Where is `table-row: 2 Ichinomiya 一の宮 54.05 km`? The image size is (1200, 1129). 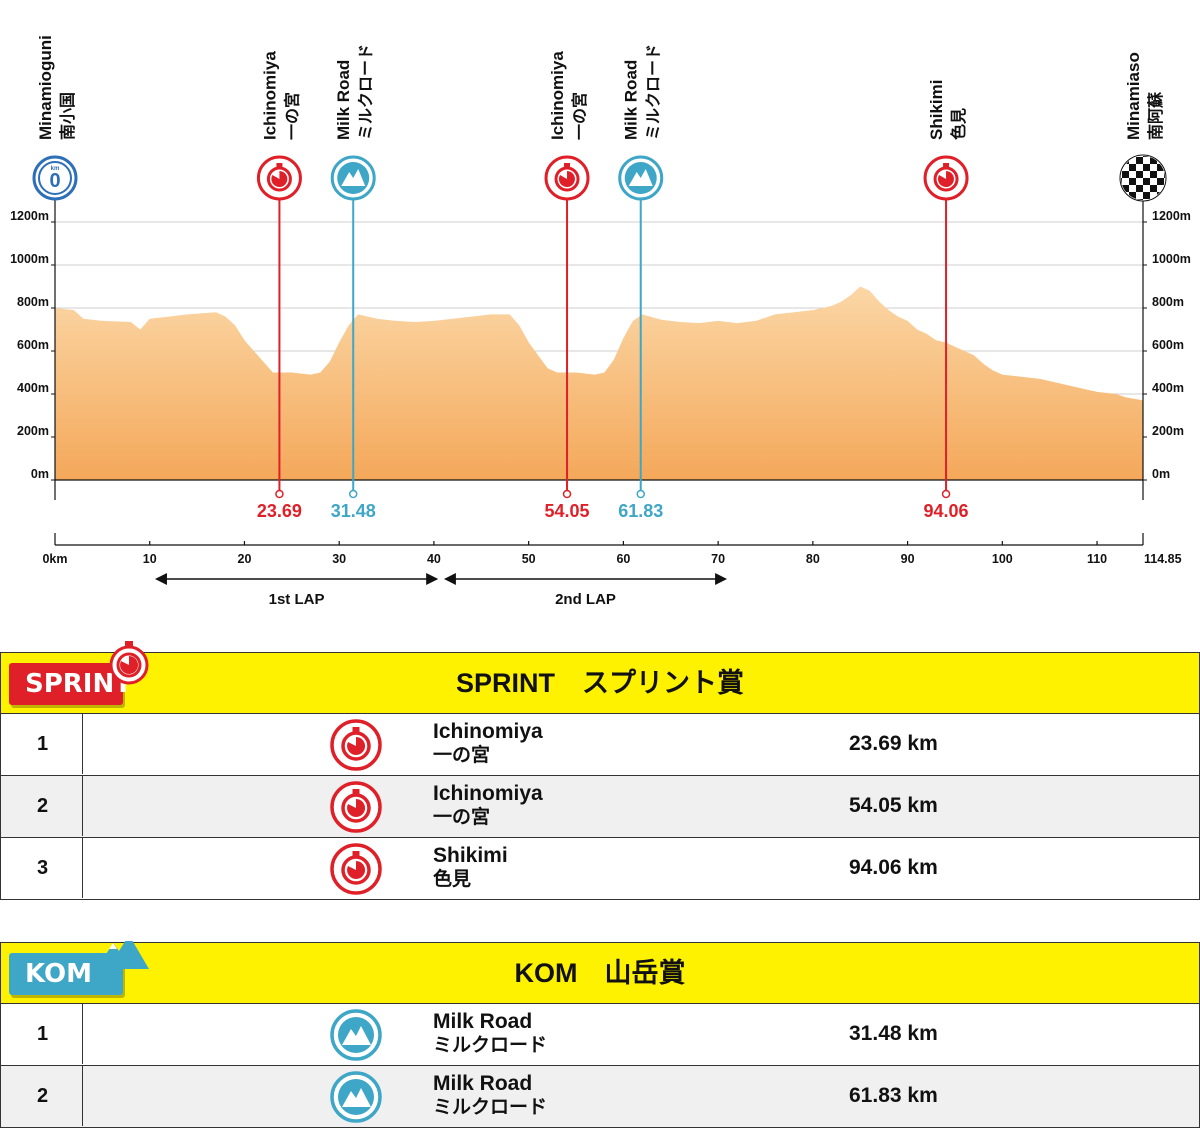 table-row: 2 Ichinomiya 一の宮 54.05 km is located at coordinates (600, 807).